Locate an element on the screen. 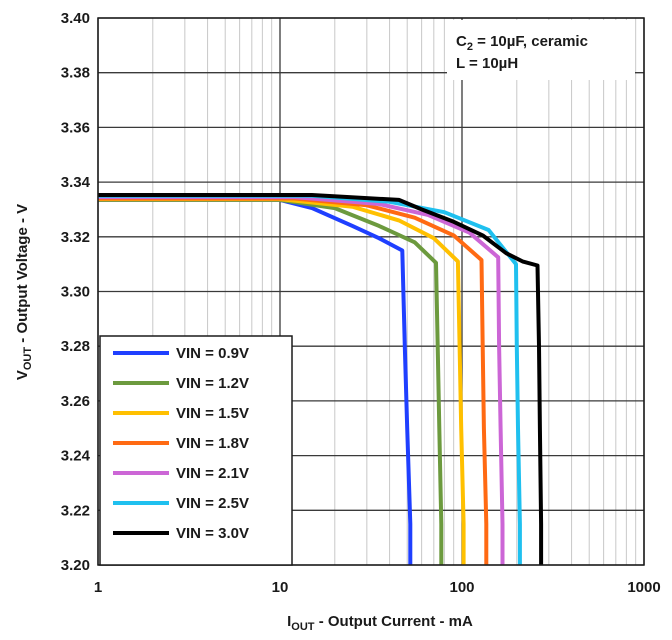 The image size is (672, 640). y-tick-label: 3.28 is located at coordinates (75, 346).